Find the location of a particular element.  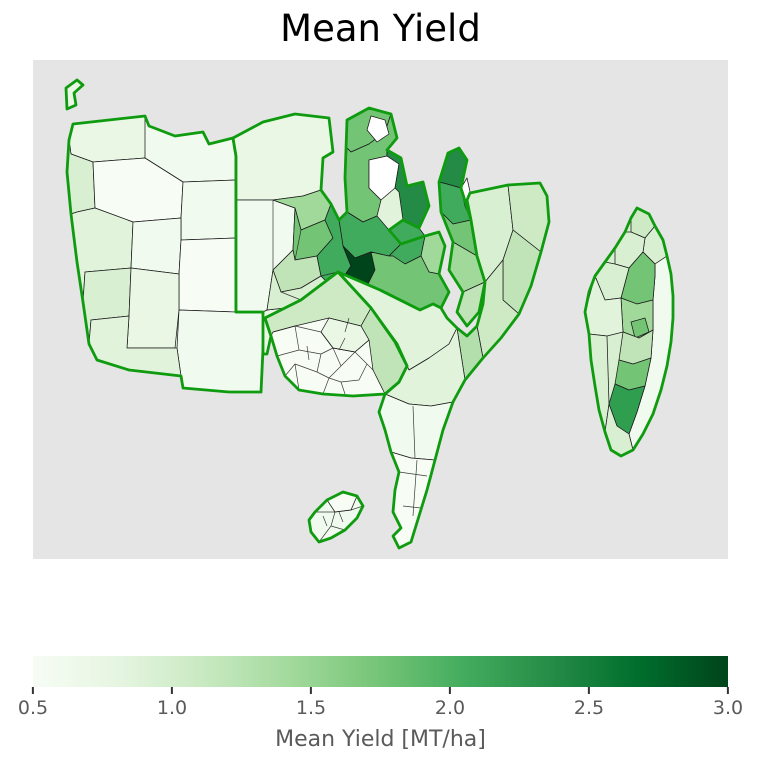

colorbar-label: Mean Yield [MT/ha] is located at coordinates (380, 739).